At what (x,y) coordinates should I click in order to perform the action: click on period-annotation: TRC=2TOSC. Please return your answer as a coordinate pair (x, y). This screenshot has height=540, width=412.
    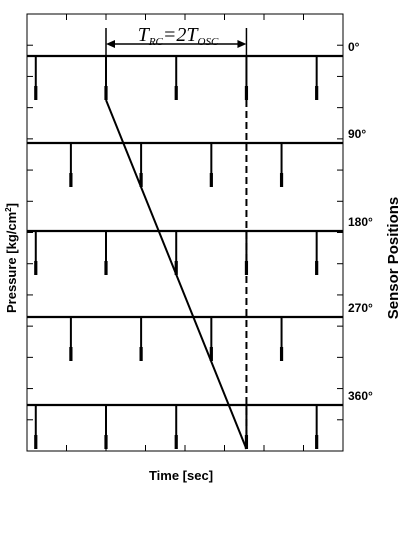
    Looking at the image, I should click on (178, 36).